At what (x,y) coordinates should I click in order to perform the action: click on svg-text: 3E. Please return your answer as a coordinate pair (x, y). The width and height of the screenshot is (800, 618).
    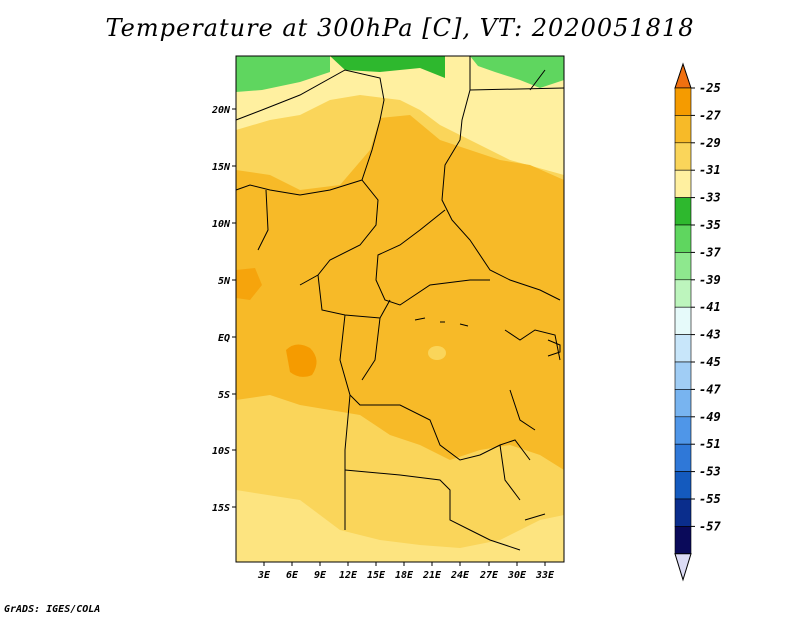
    Looking at the image, I should click on (264, 575).